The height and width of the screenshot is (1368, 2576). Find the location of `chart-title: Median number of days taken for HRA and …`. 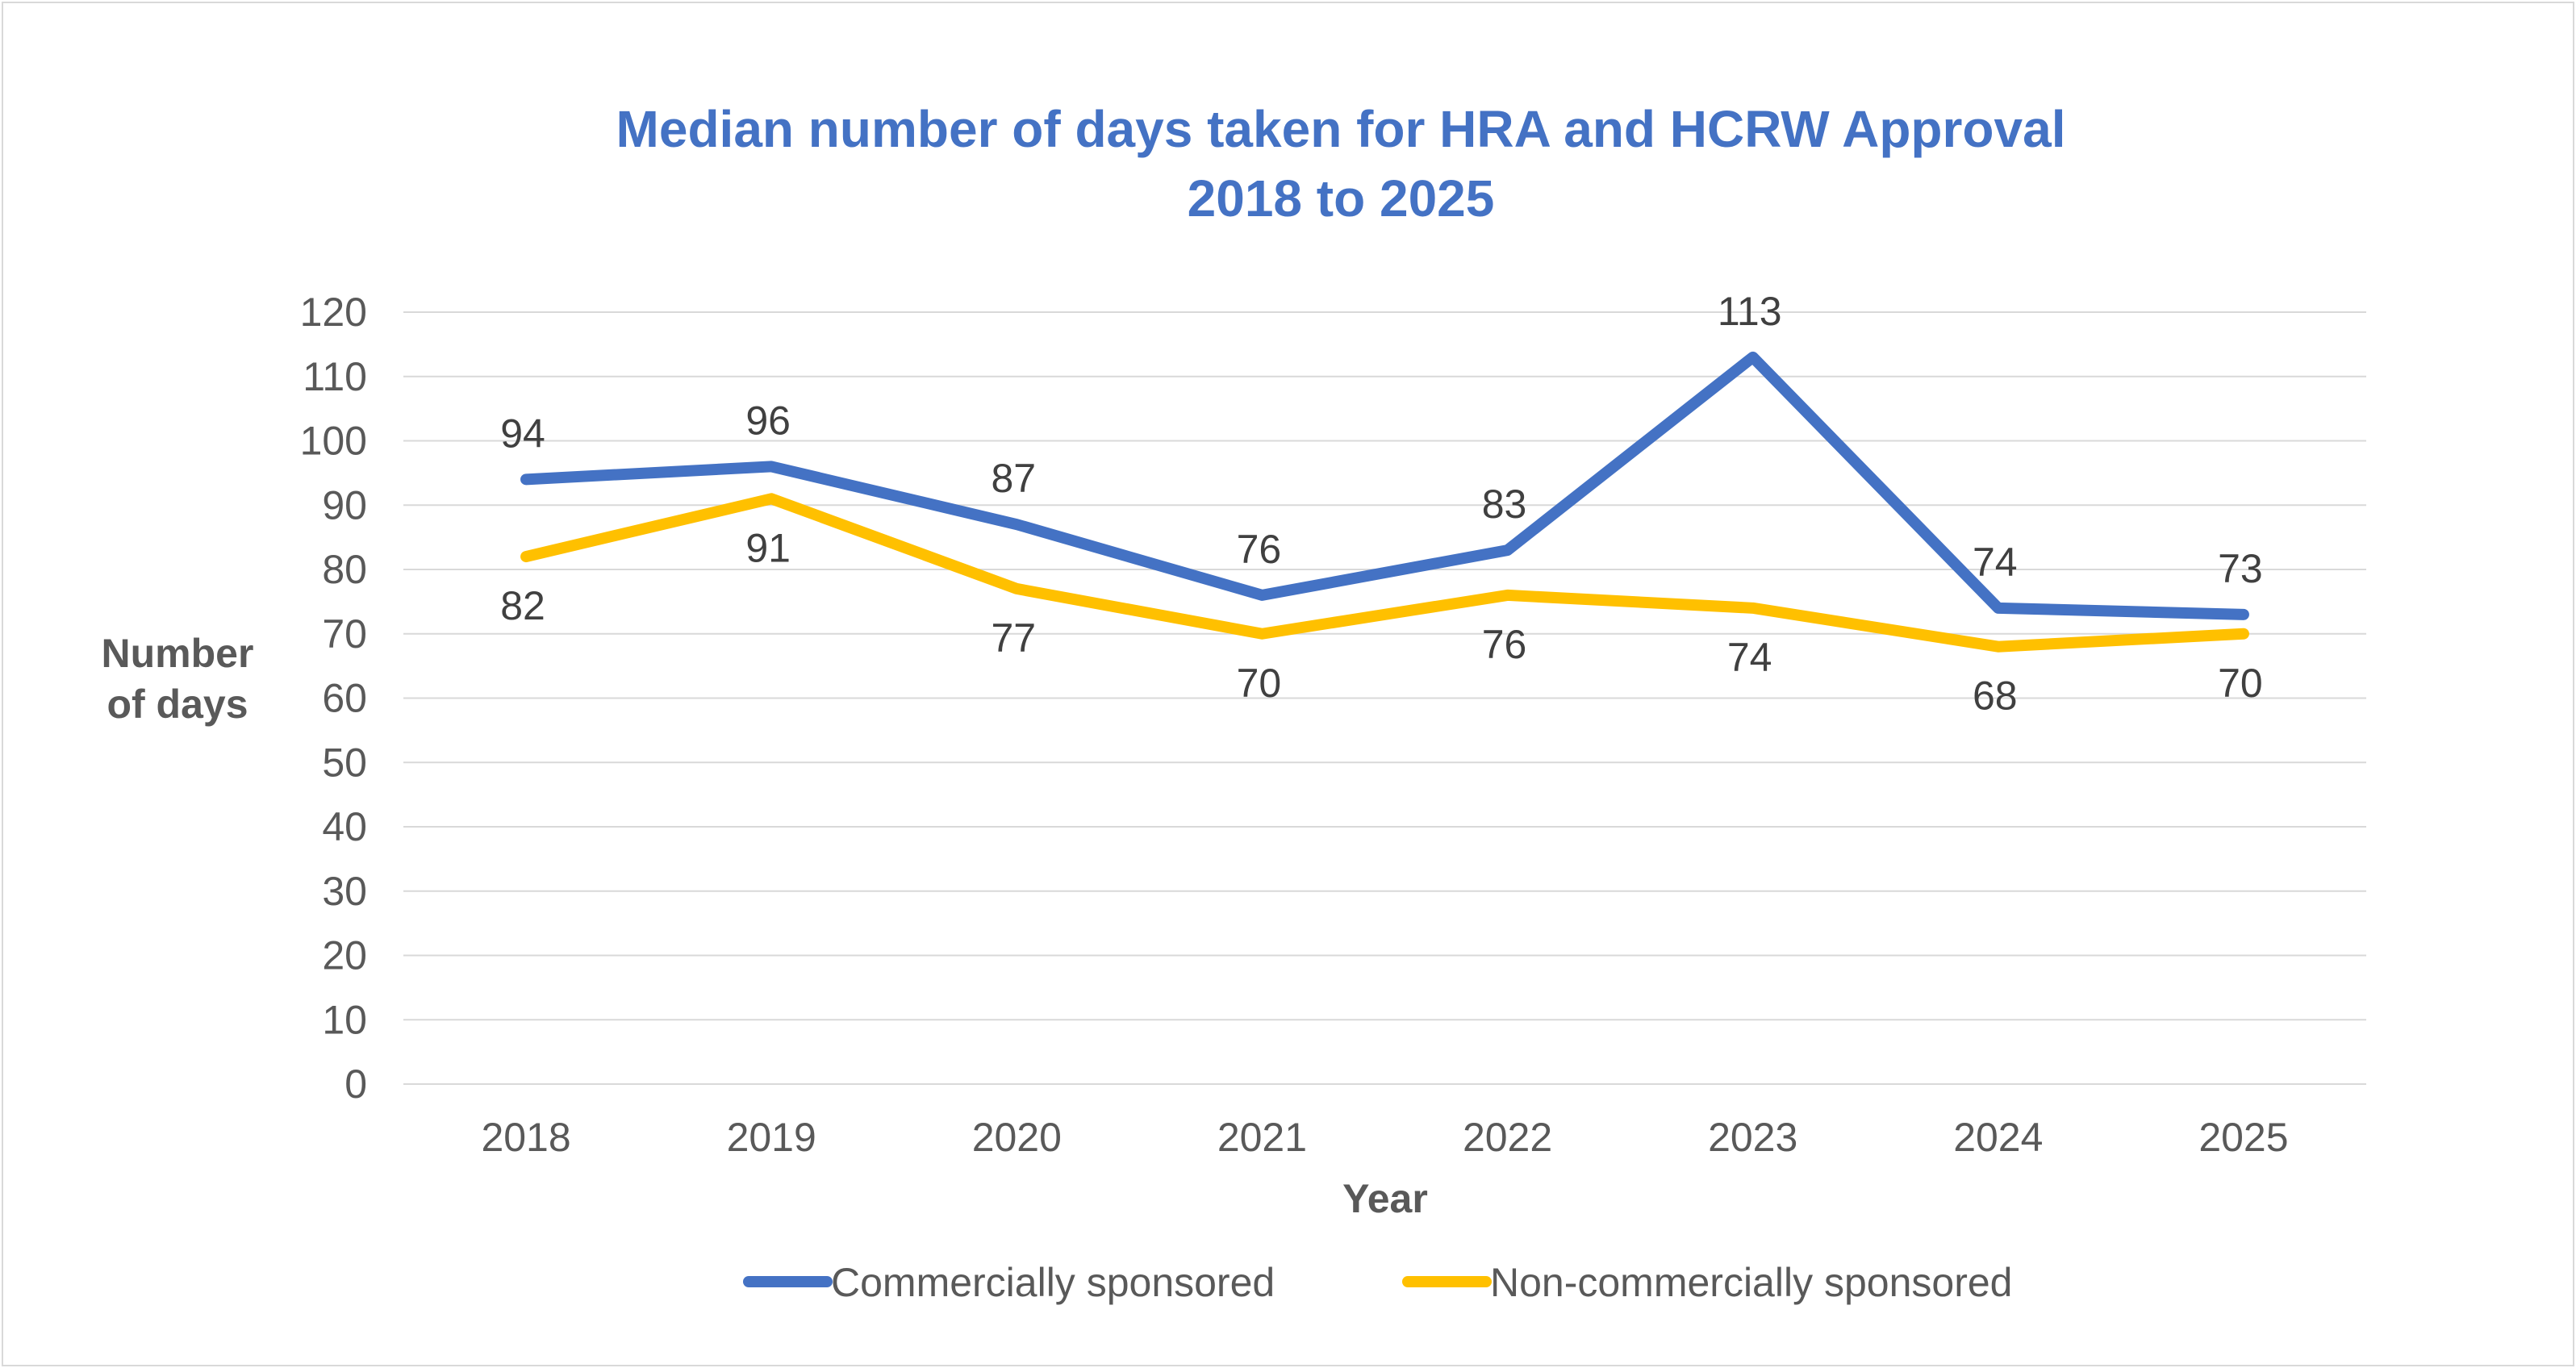

chart-title: Median number of days taken for HRA and … is located at coordinates (1341, 129).